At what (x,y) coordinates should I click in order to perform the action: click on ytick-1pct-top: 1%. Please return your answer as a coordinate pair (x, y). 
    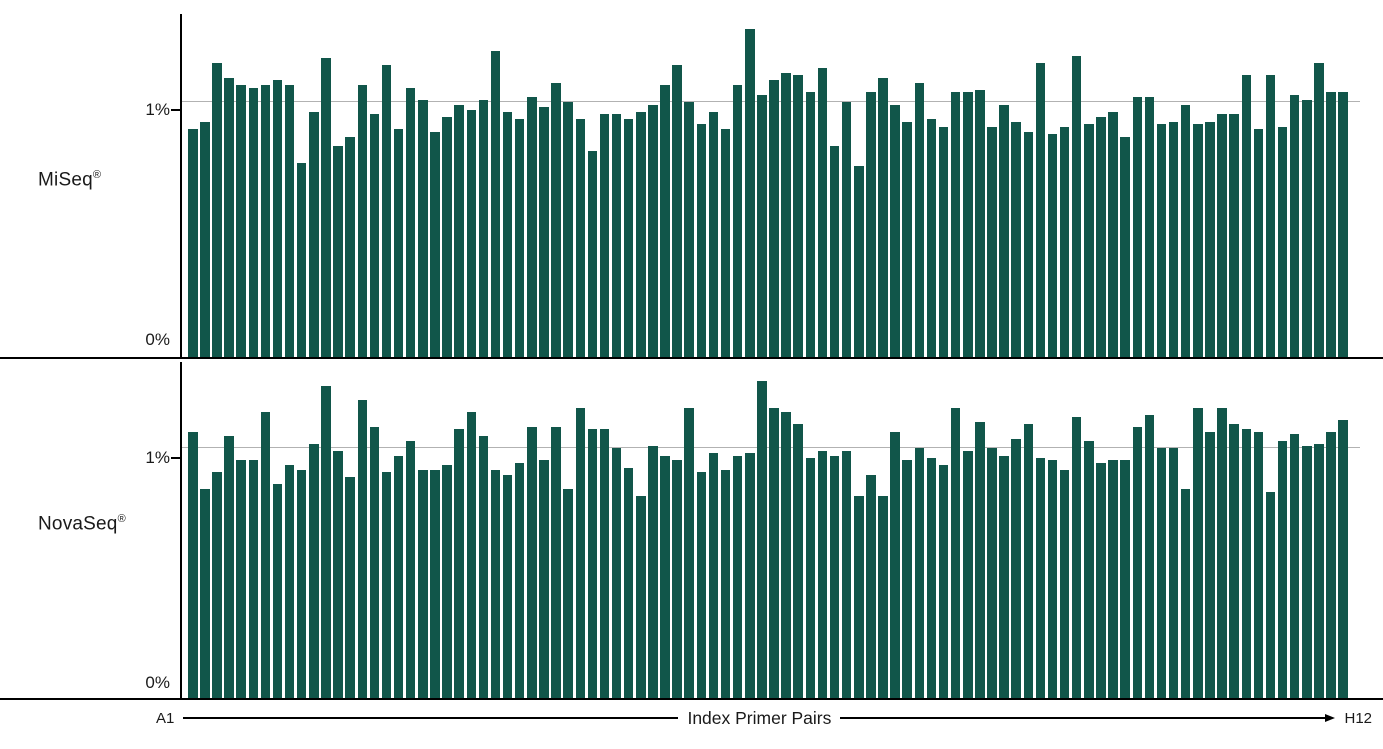
    Looking at the image, I should click on (157, 109).